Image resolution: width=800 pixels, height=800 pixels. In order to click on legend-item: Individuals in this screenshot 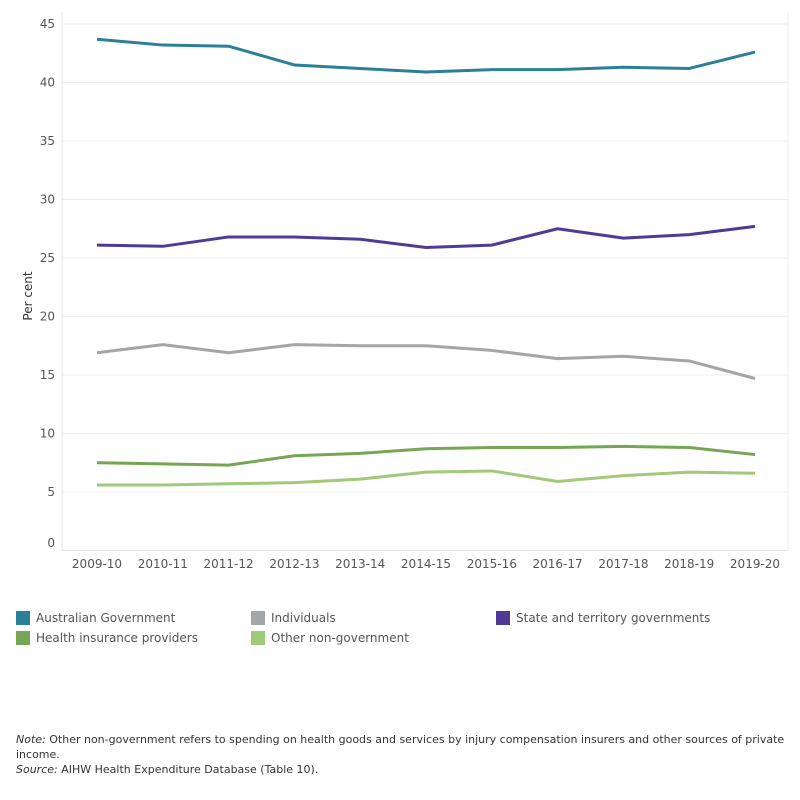, I will do `click(293, 618)`.